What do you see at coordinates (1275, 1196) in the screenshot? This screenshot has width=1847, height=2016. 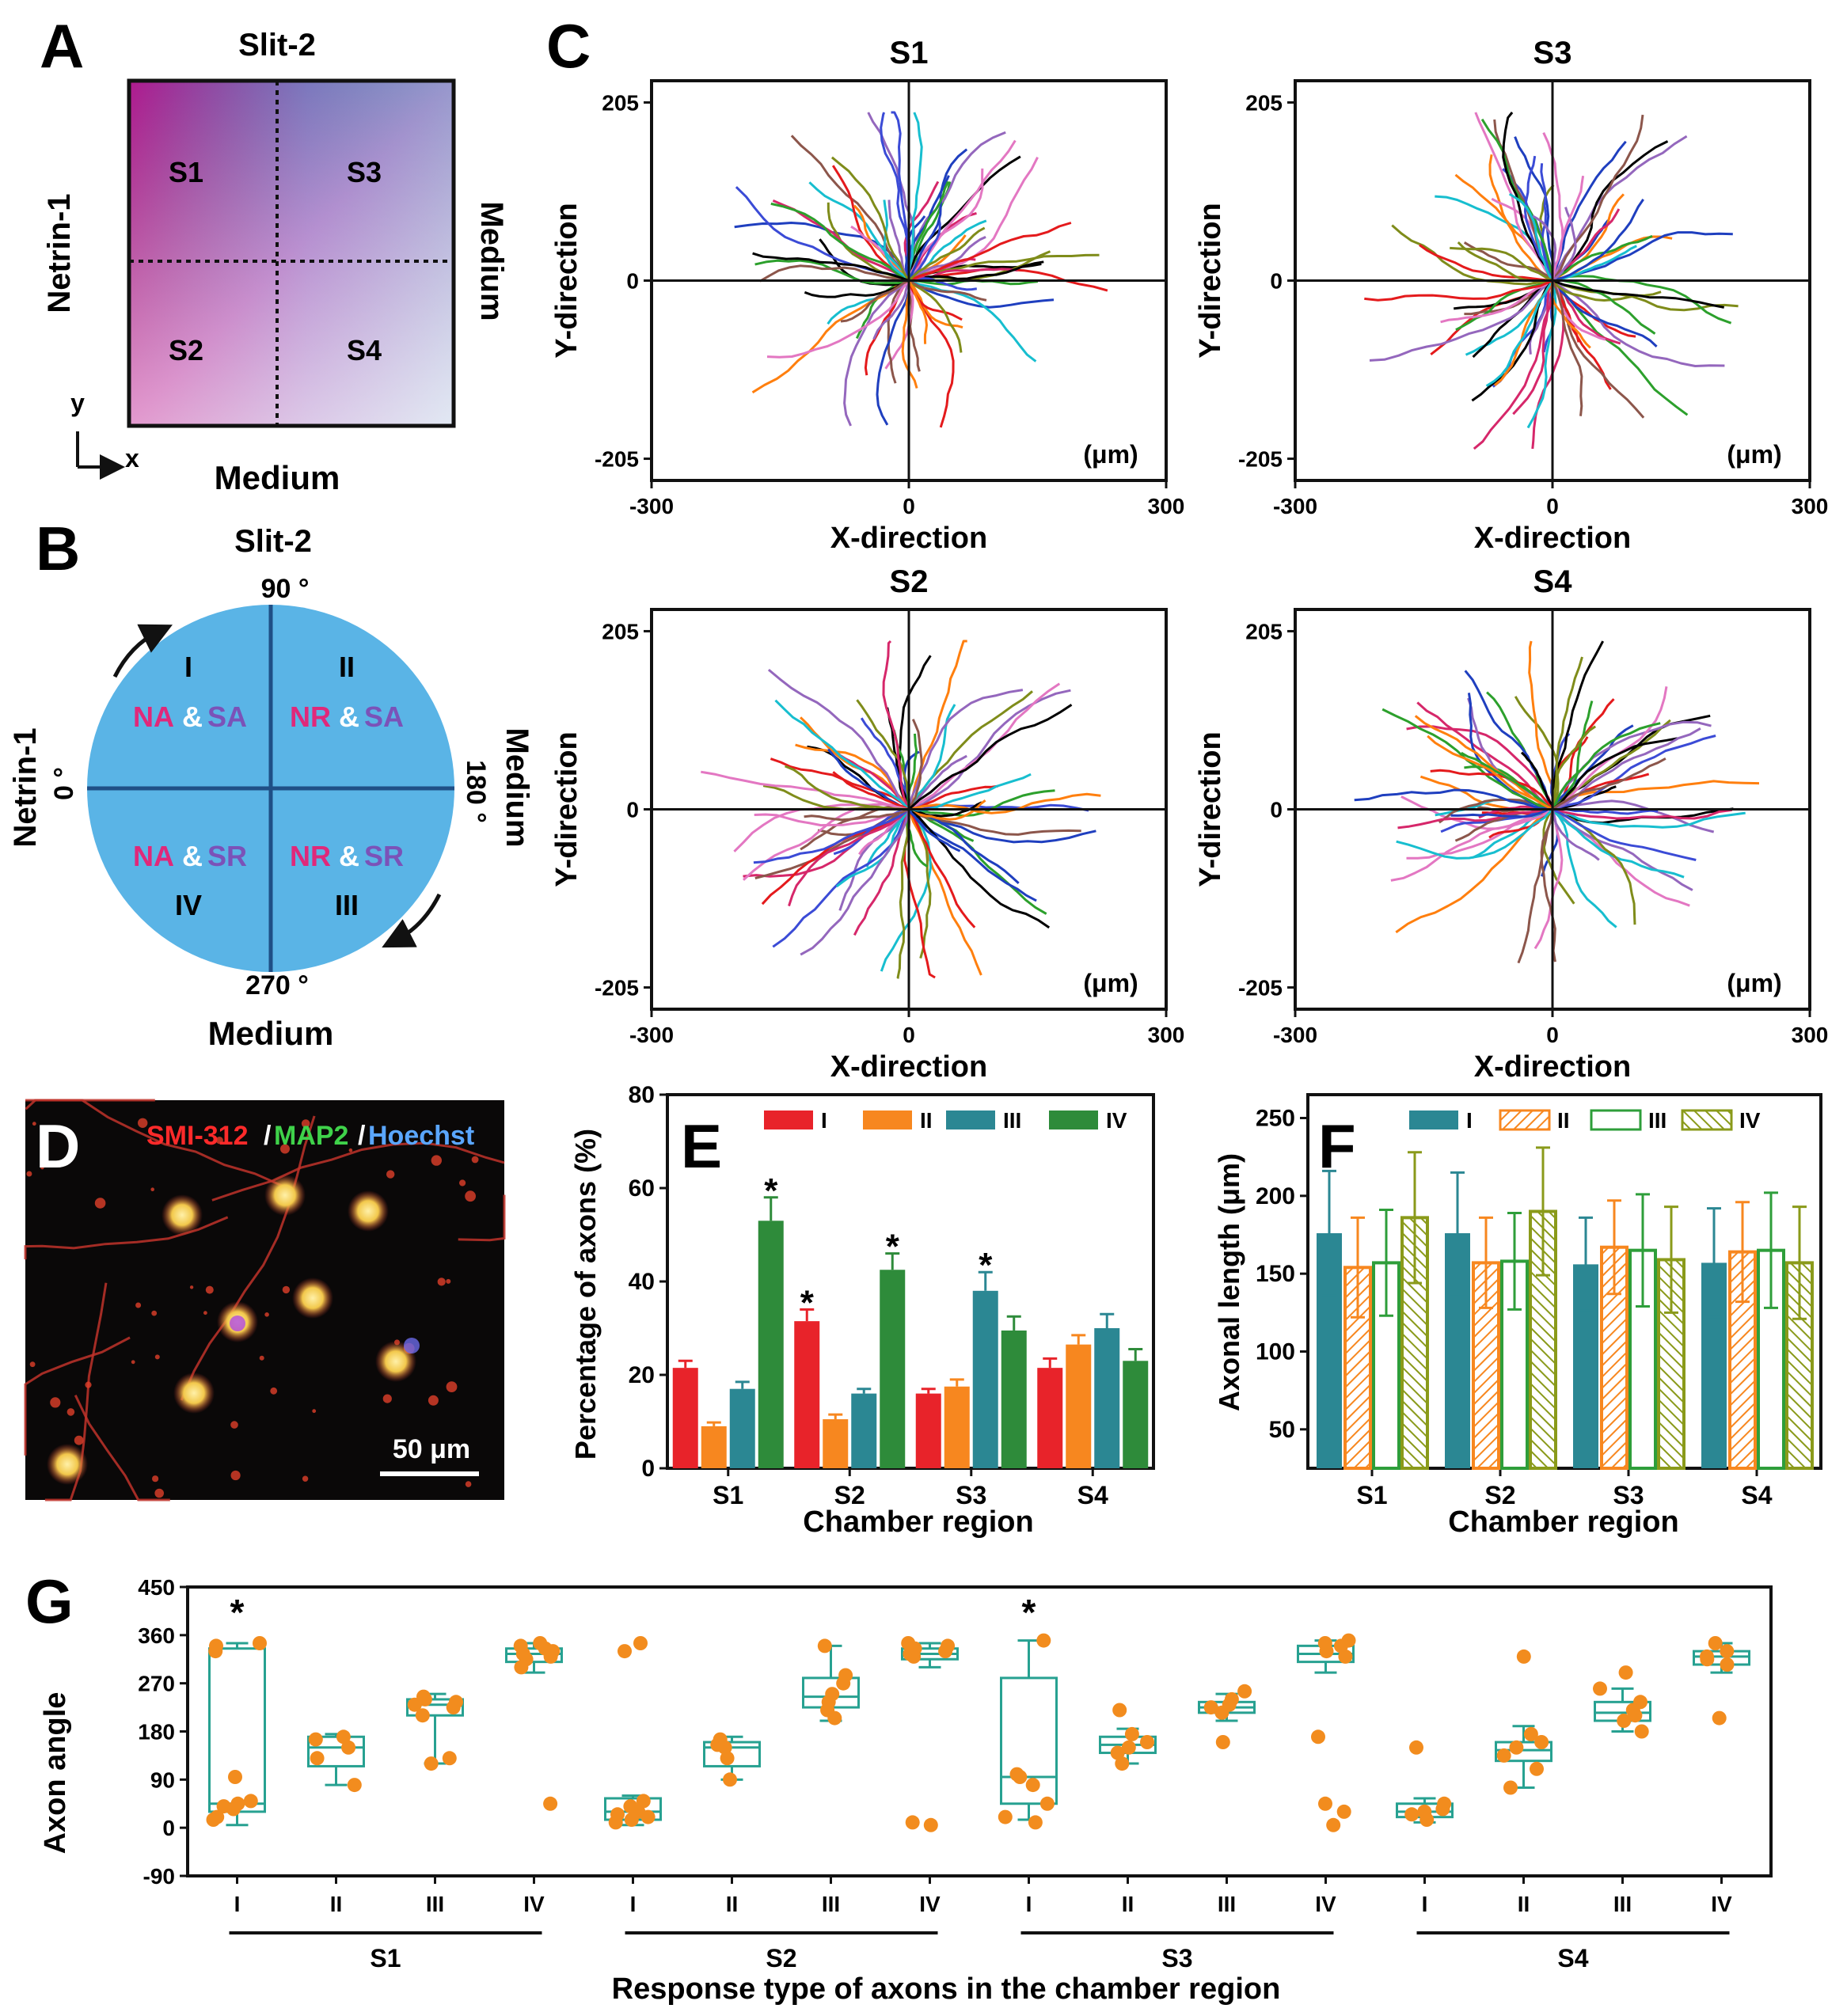 I see `y-tick-label: 200` at bounding box center [1275, 1196].